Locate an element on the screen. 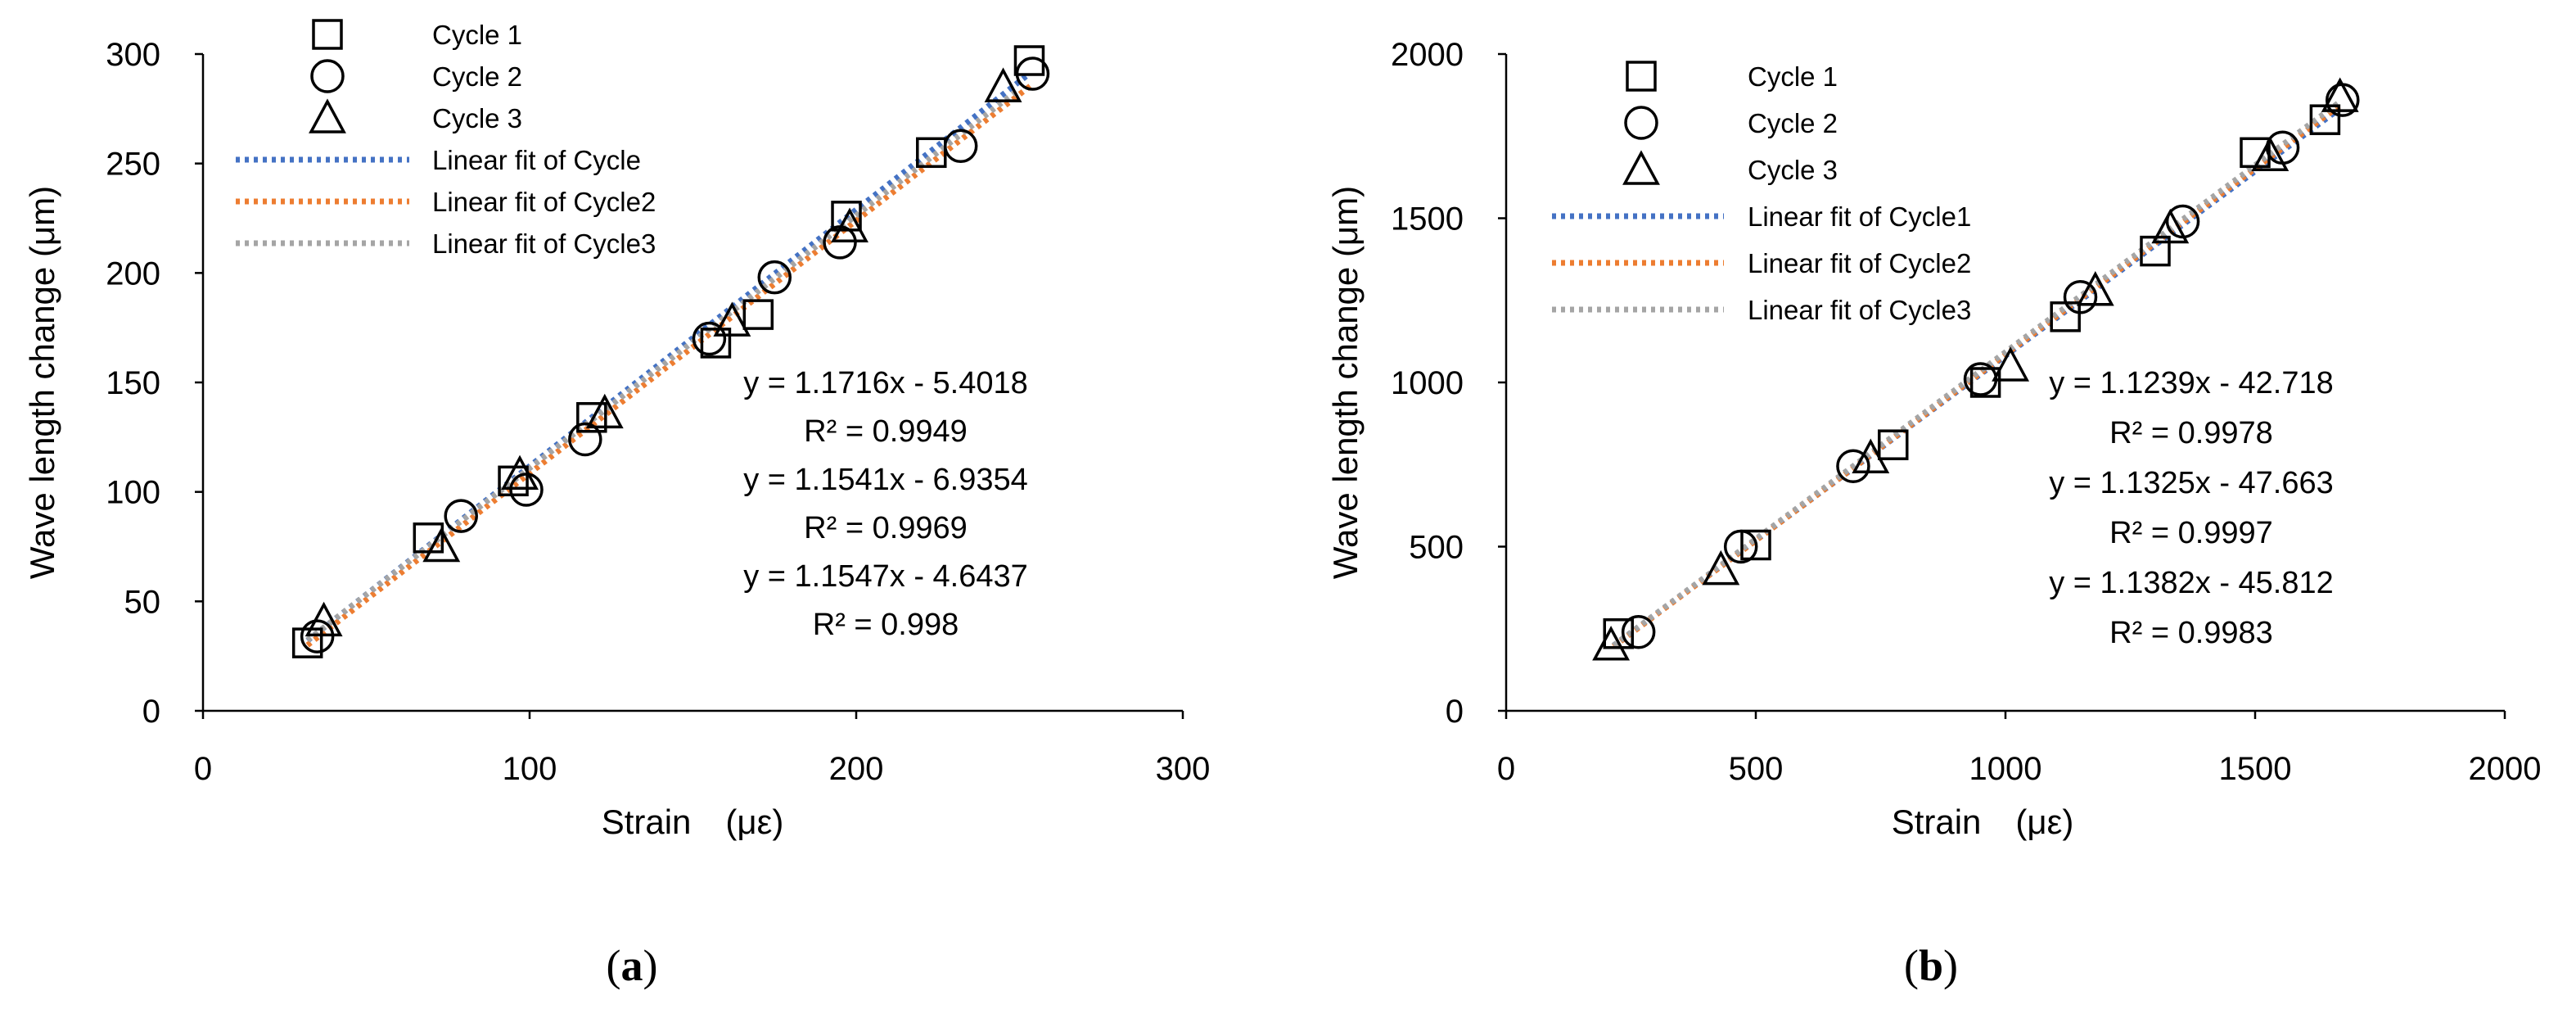 This screenshot has height=1013, width=2576. x-tick-label: 200 is located at coordinates (856, 769).